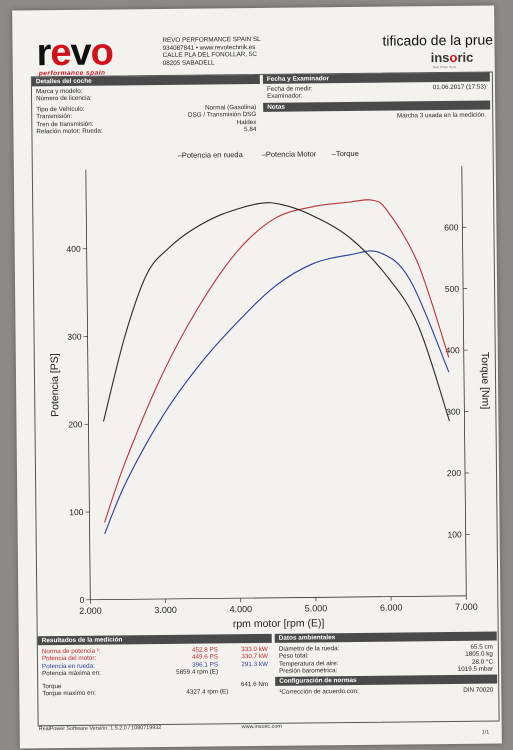 This screenshot has height=750, width=513. I want to click on page-number: 1/1, so click(485, 732).